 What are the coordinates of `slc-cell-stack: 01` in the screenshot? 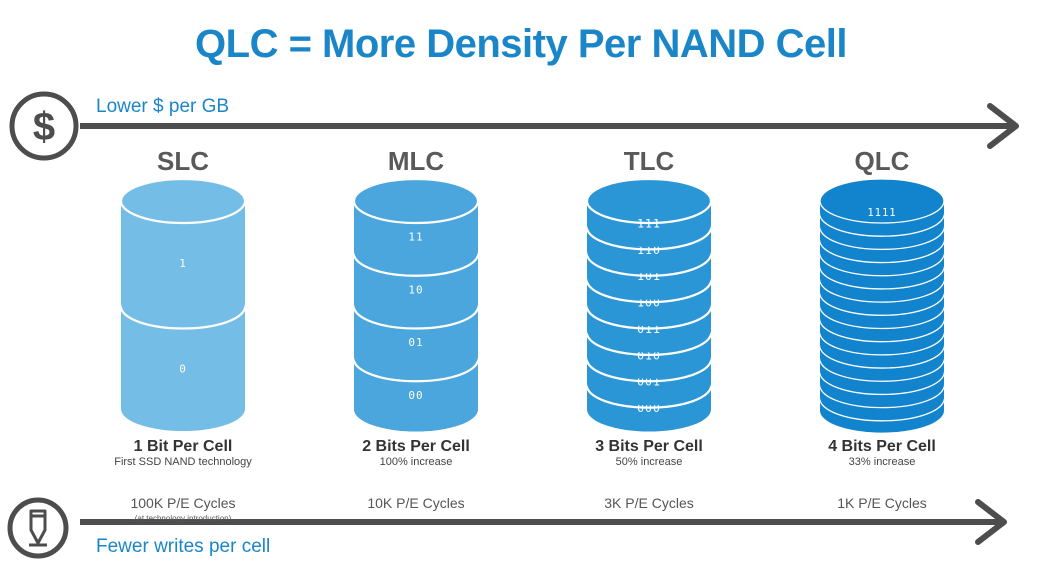 It's located at (183, 304).